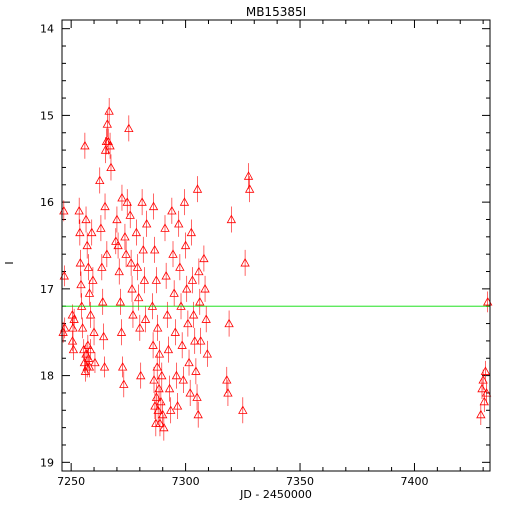  Describe the element at coordinates (300, 481) in the screenshot. I see `x-tick-label: 7350` at that location.